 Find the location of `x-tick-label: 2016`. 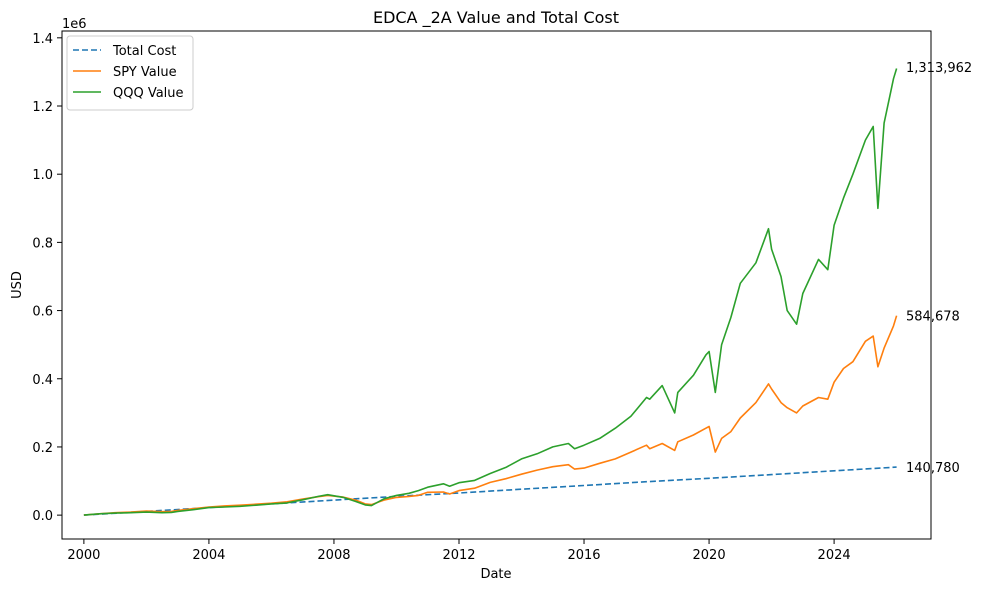

x-tick-label: 2016 is located at coordinates (583, 555).